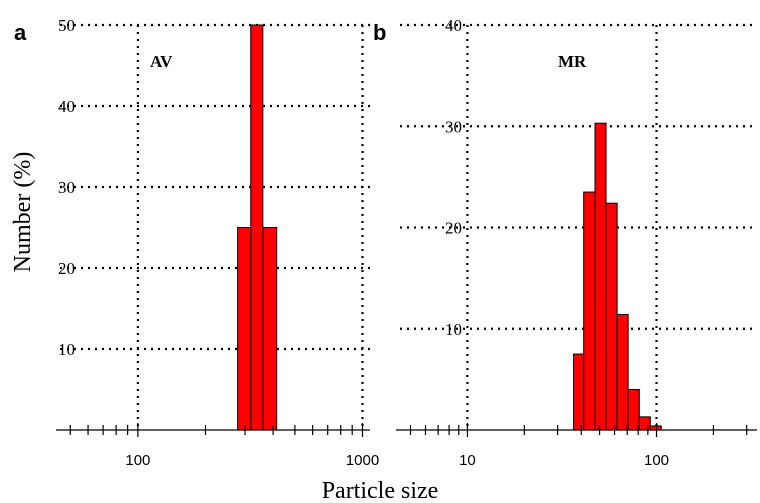 This screenshot has width=760, height=503. Describe the element at coordinates (66, 268) in the screenshot. I see `panel-a-ytick-label: 20` at that location.